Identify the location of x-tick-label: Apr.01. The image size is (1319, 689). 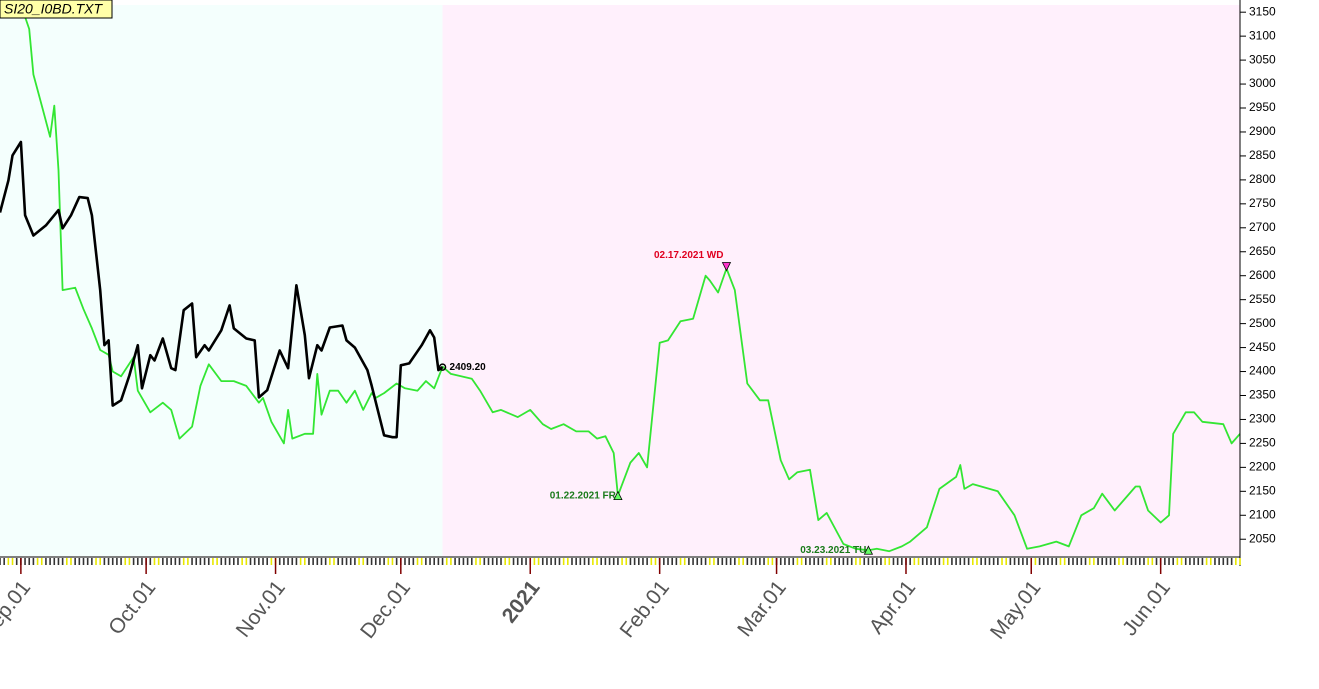
(893, 607).